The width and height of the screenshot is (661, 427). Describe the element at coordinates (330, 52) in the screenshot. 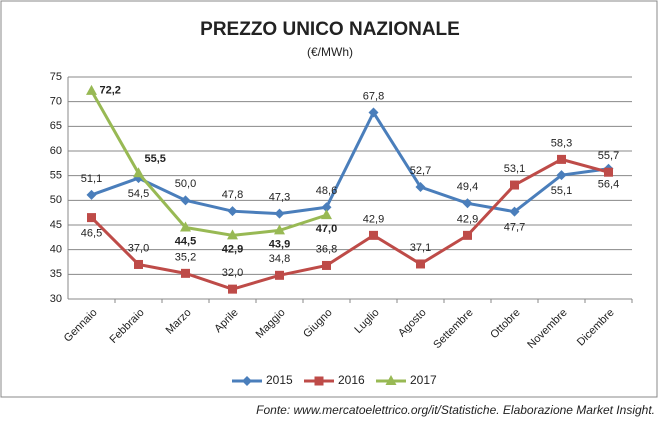

I see `chart-subtitle: (€/MWh)` at that location.